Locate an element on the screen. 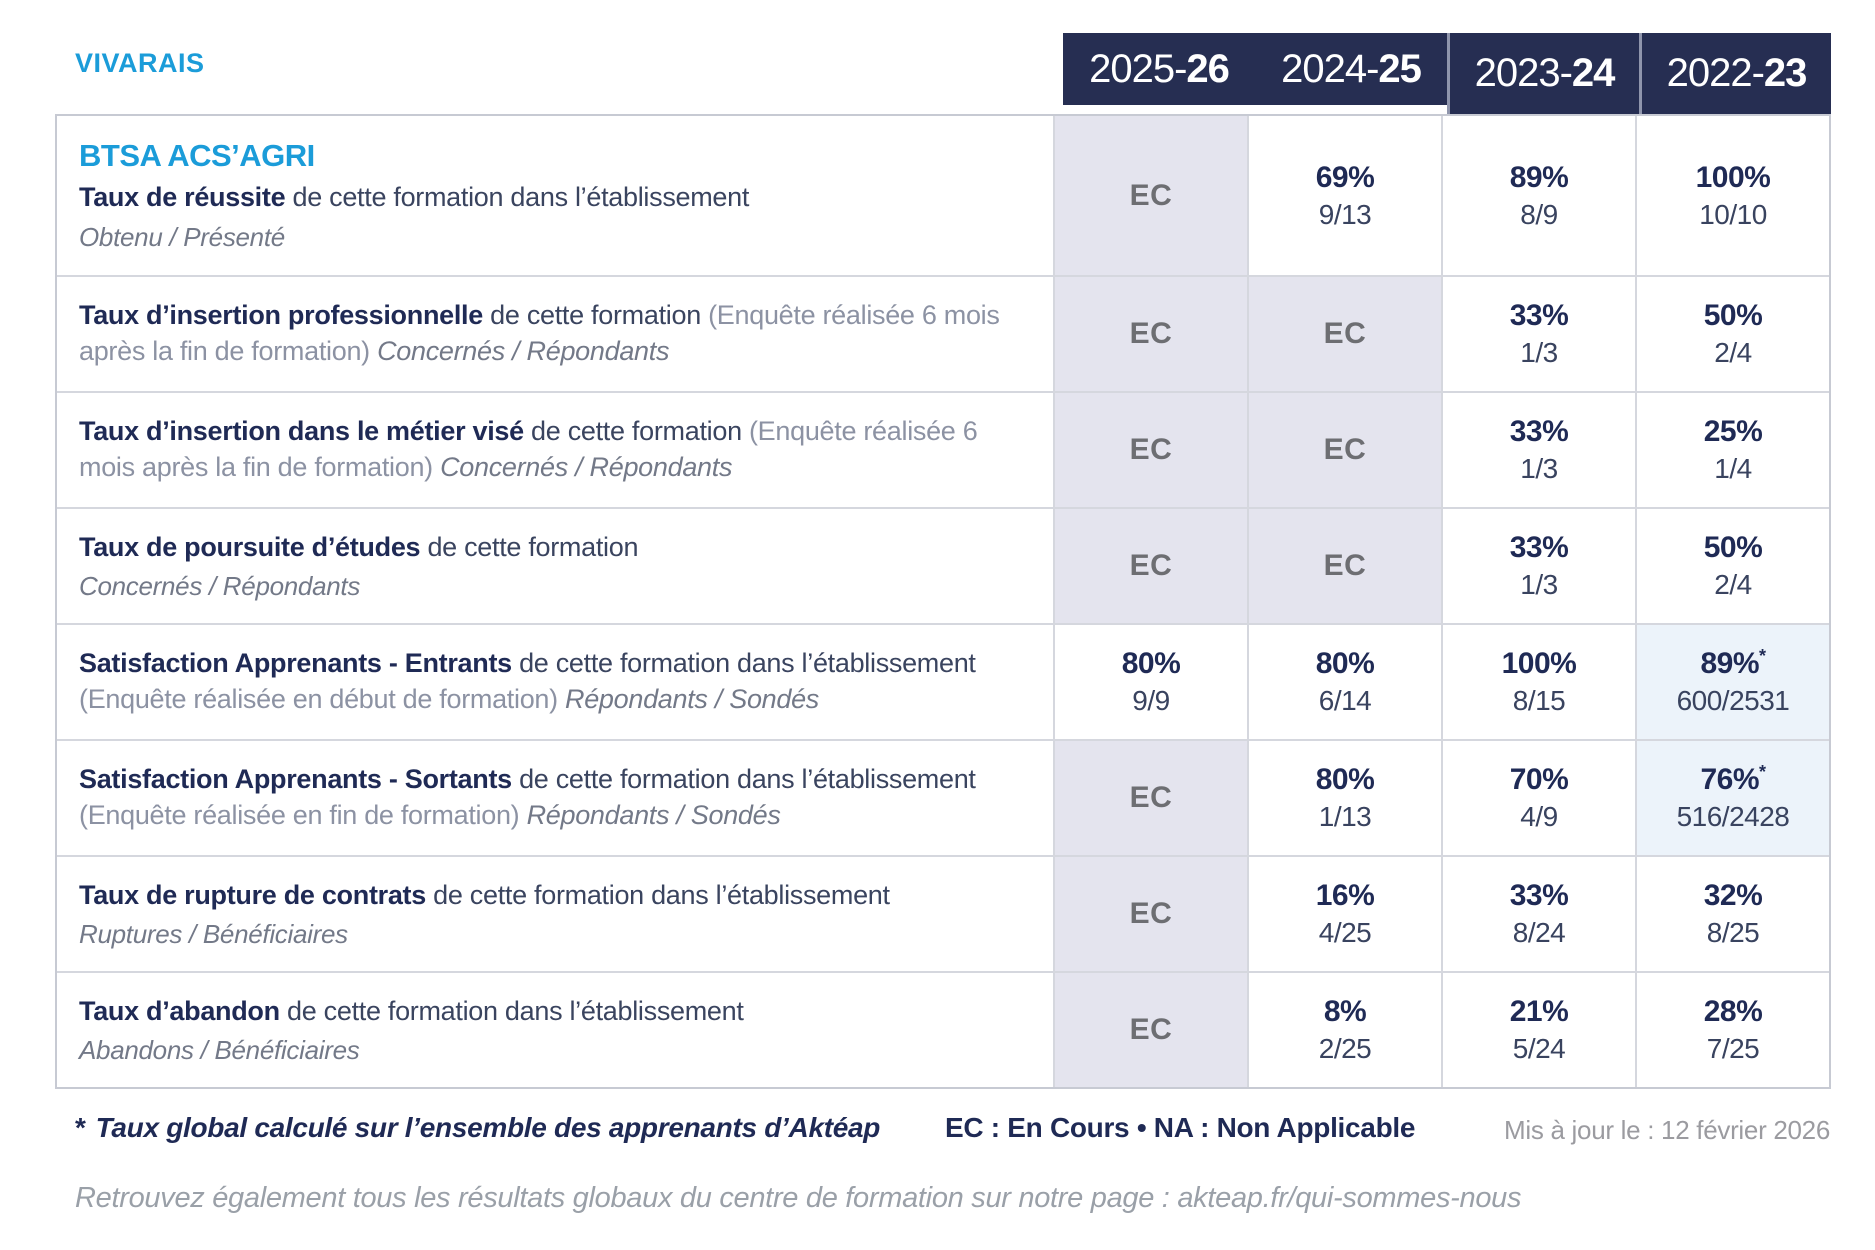 This screenshot has height=1250, width=1875. percentage-value: 100% is located at coordinates (1733, 177).